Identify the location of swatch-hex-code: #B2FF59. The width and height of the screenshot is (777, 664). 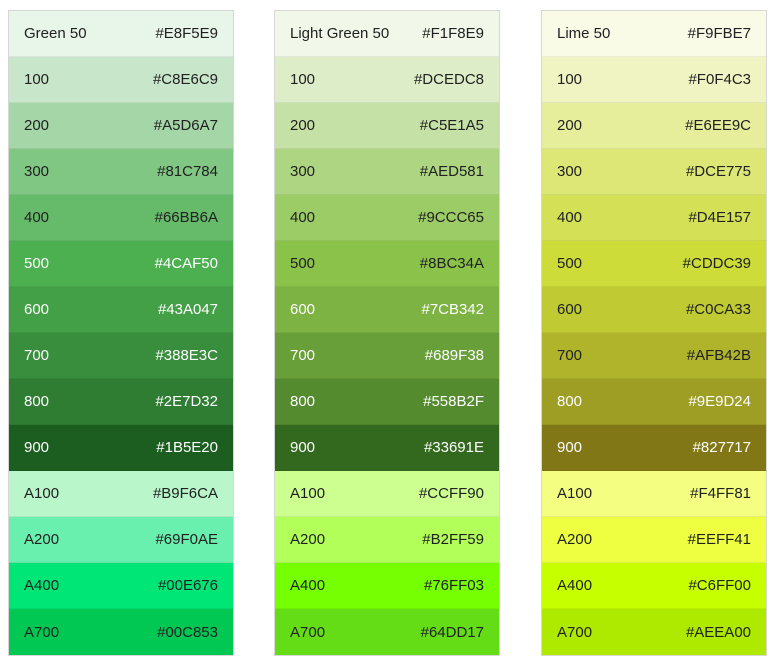
(453, 539).